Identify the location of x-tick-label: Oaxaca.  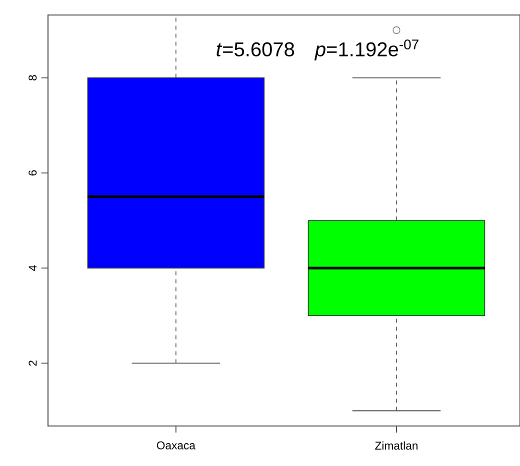
(176, 445).